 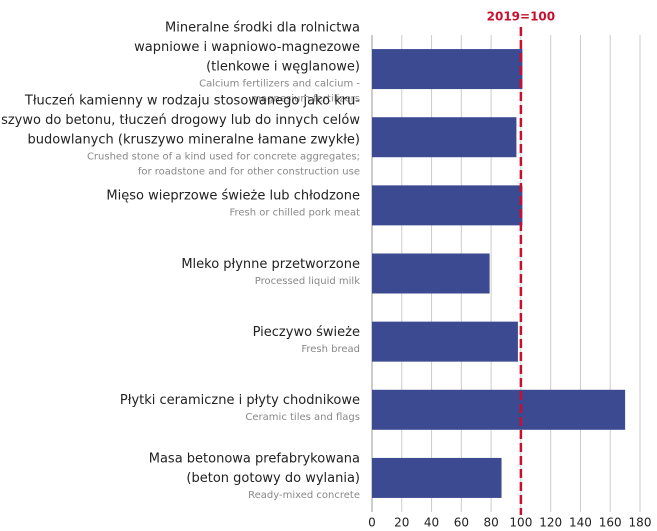 What do you see at coordinates (610, 523) in the screenshot?
I see `x-tick-label: 160` at bounding box center [610, 523].